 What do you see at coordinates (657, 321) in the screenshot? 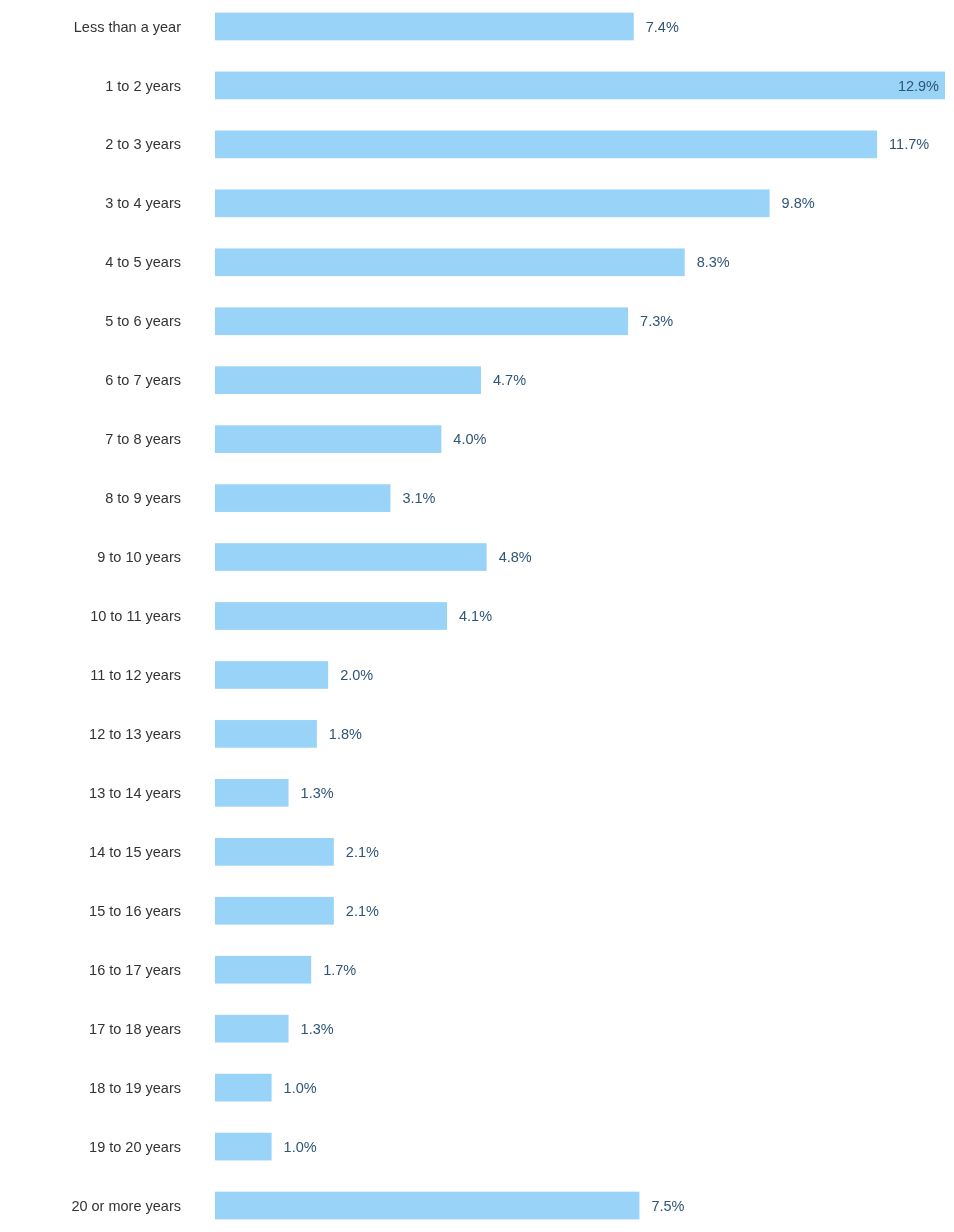
I see `data-label: 7.3%` at bounding box center [657, 321].